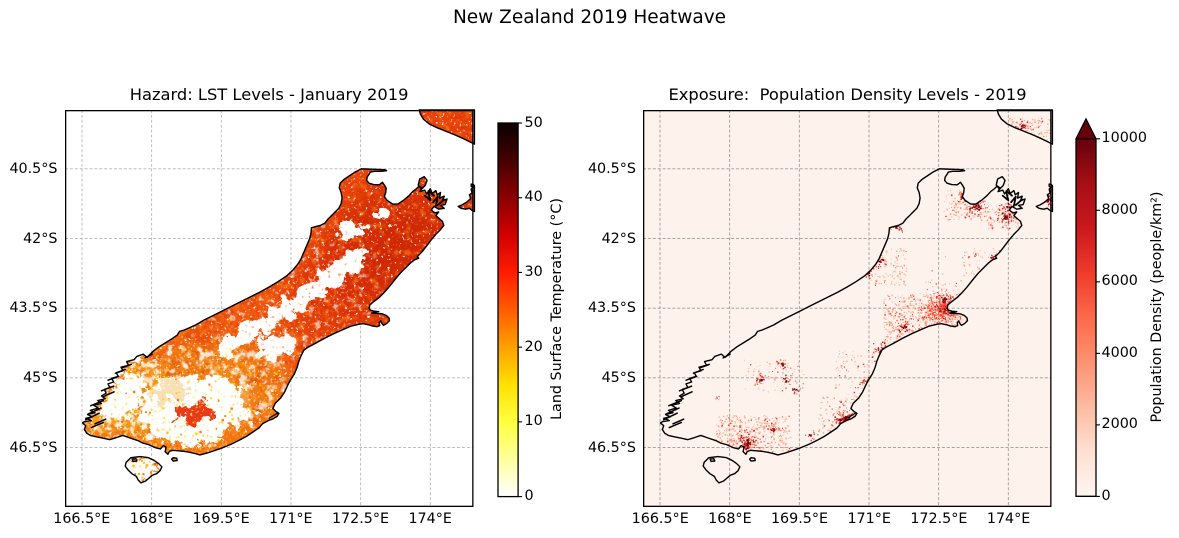 The width and height of the screenshot is (1179, 538). Describe the element at coordinates (589, 17) in the screenshot. I see `figure-suptitle: New Zealand 2019 Heatwave` at that location.